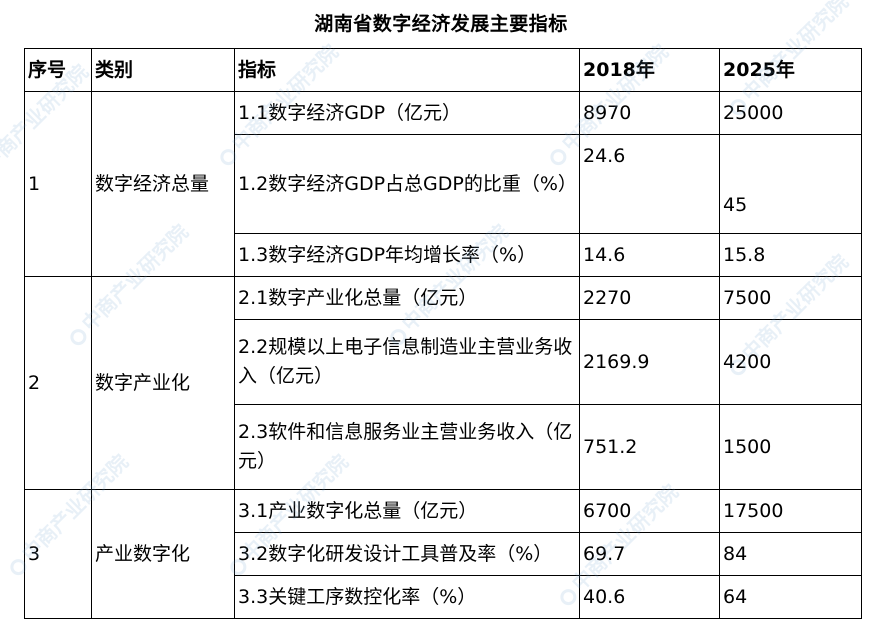  Describe the element at coordinates (790, 362) in the screenshot. I see `value-2025-cell: 4200` at that location.